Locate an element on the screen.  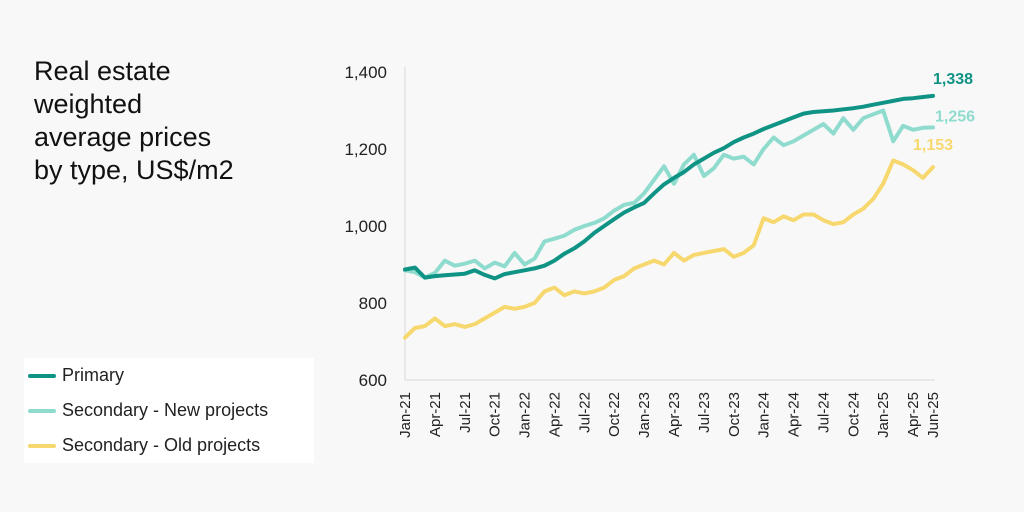
x-tick-label: Jan-22 is located at coordinates (525, 415).